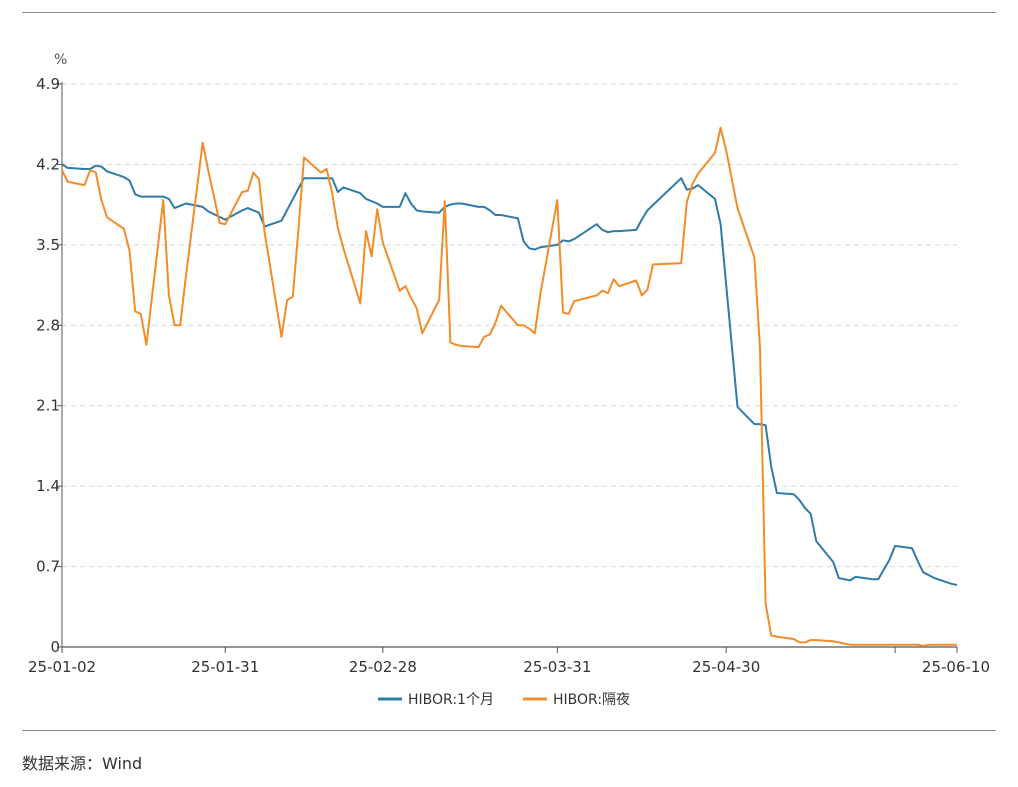 This screenshot has width=1018, height=787. I want to click on bottom-rule, so click(509, 730).